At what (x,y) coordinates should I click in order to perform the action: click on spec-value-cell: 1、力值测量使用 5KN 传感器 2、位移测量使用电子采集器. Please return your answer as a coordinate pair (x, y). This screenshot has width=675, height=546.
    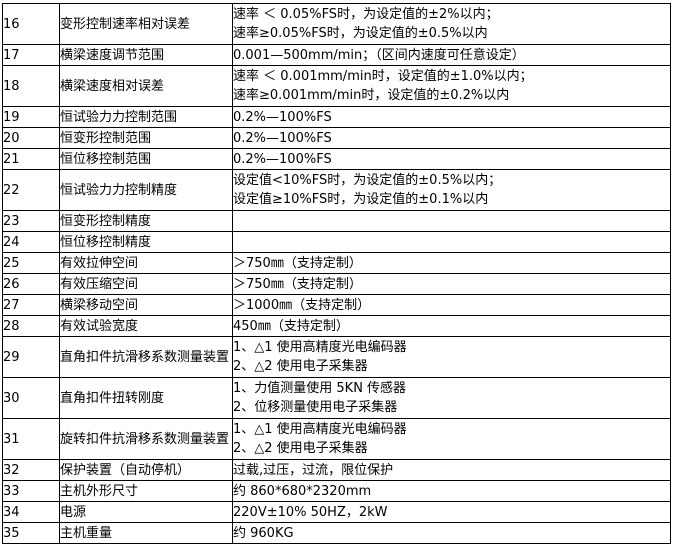
    Looking at the image, I should click on (451, 398).